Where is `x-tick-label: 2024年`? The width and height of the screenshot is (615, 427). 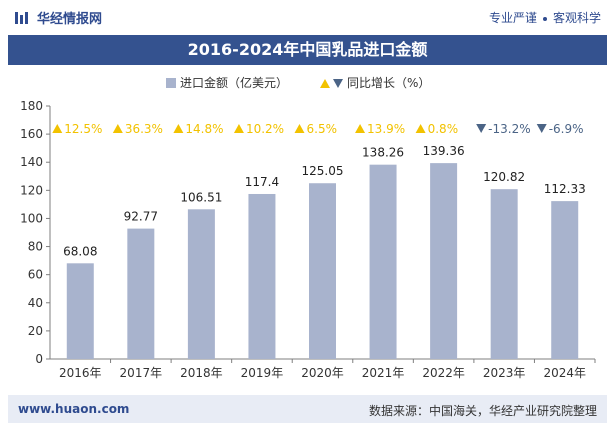
x-tick-label: 2024年 is located at coordinates (564, 373).